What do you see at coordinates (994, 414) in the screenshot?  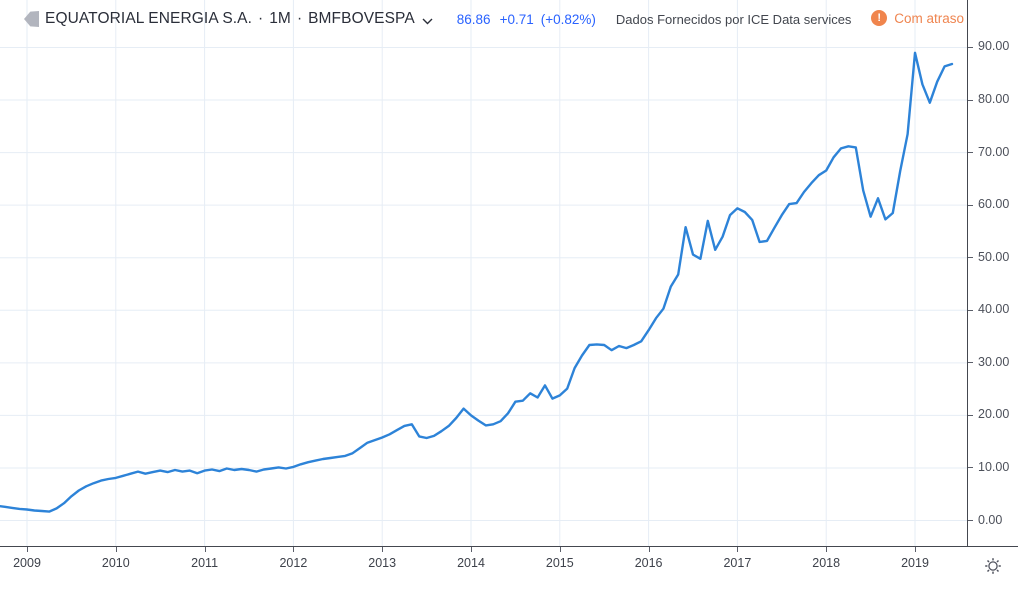 I see `y-axis-label: 20.00` at bounding box center [994, 414].